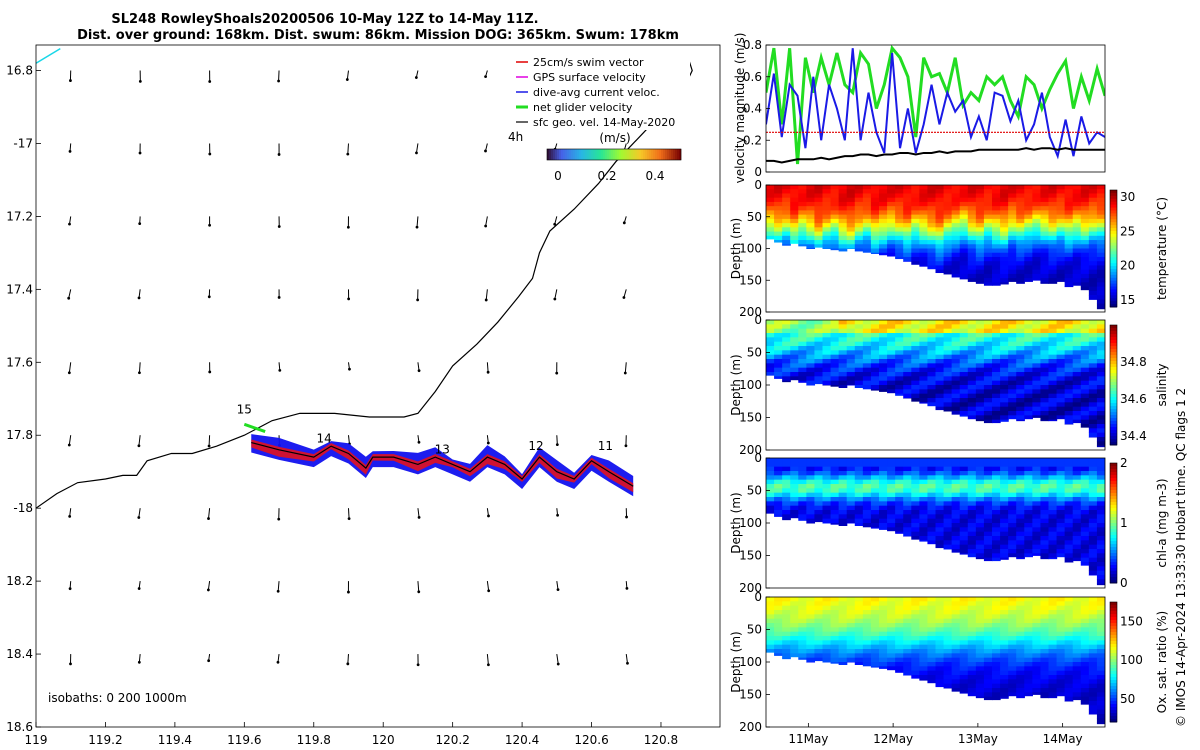  Describe the element at coordinates (614, 138) in the screenshot. I see `map-colorbar-label: (m/s)` at that location.